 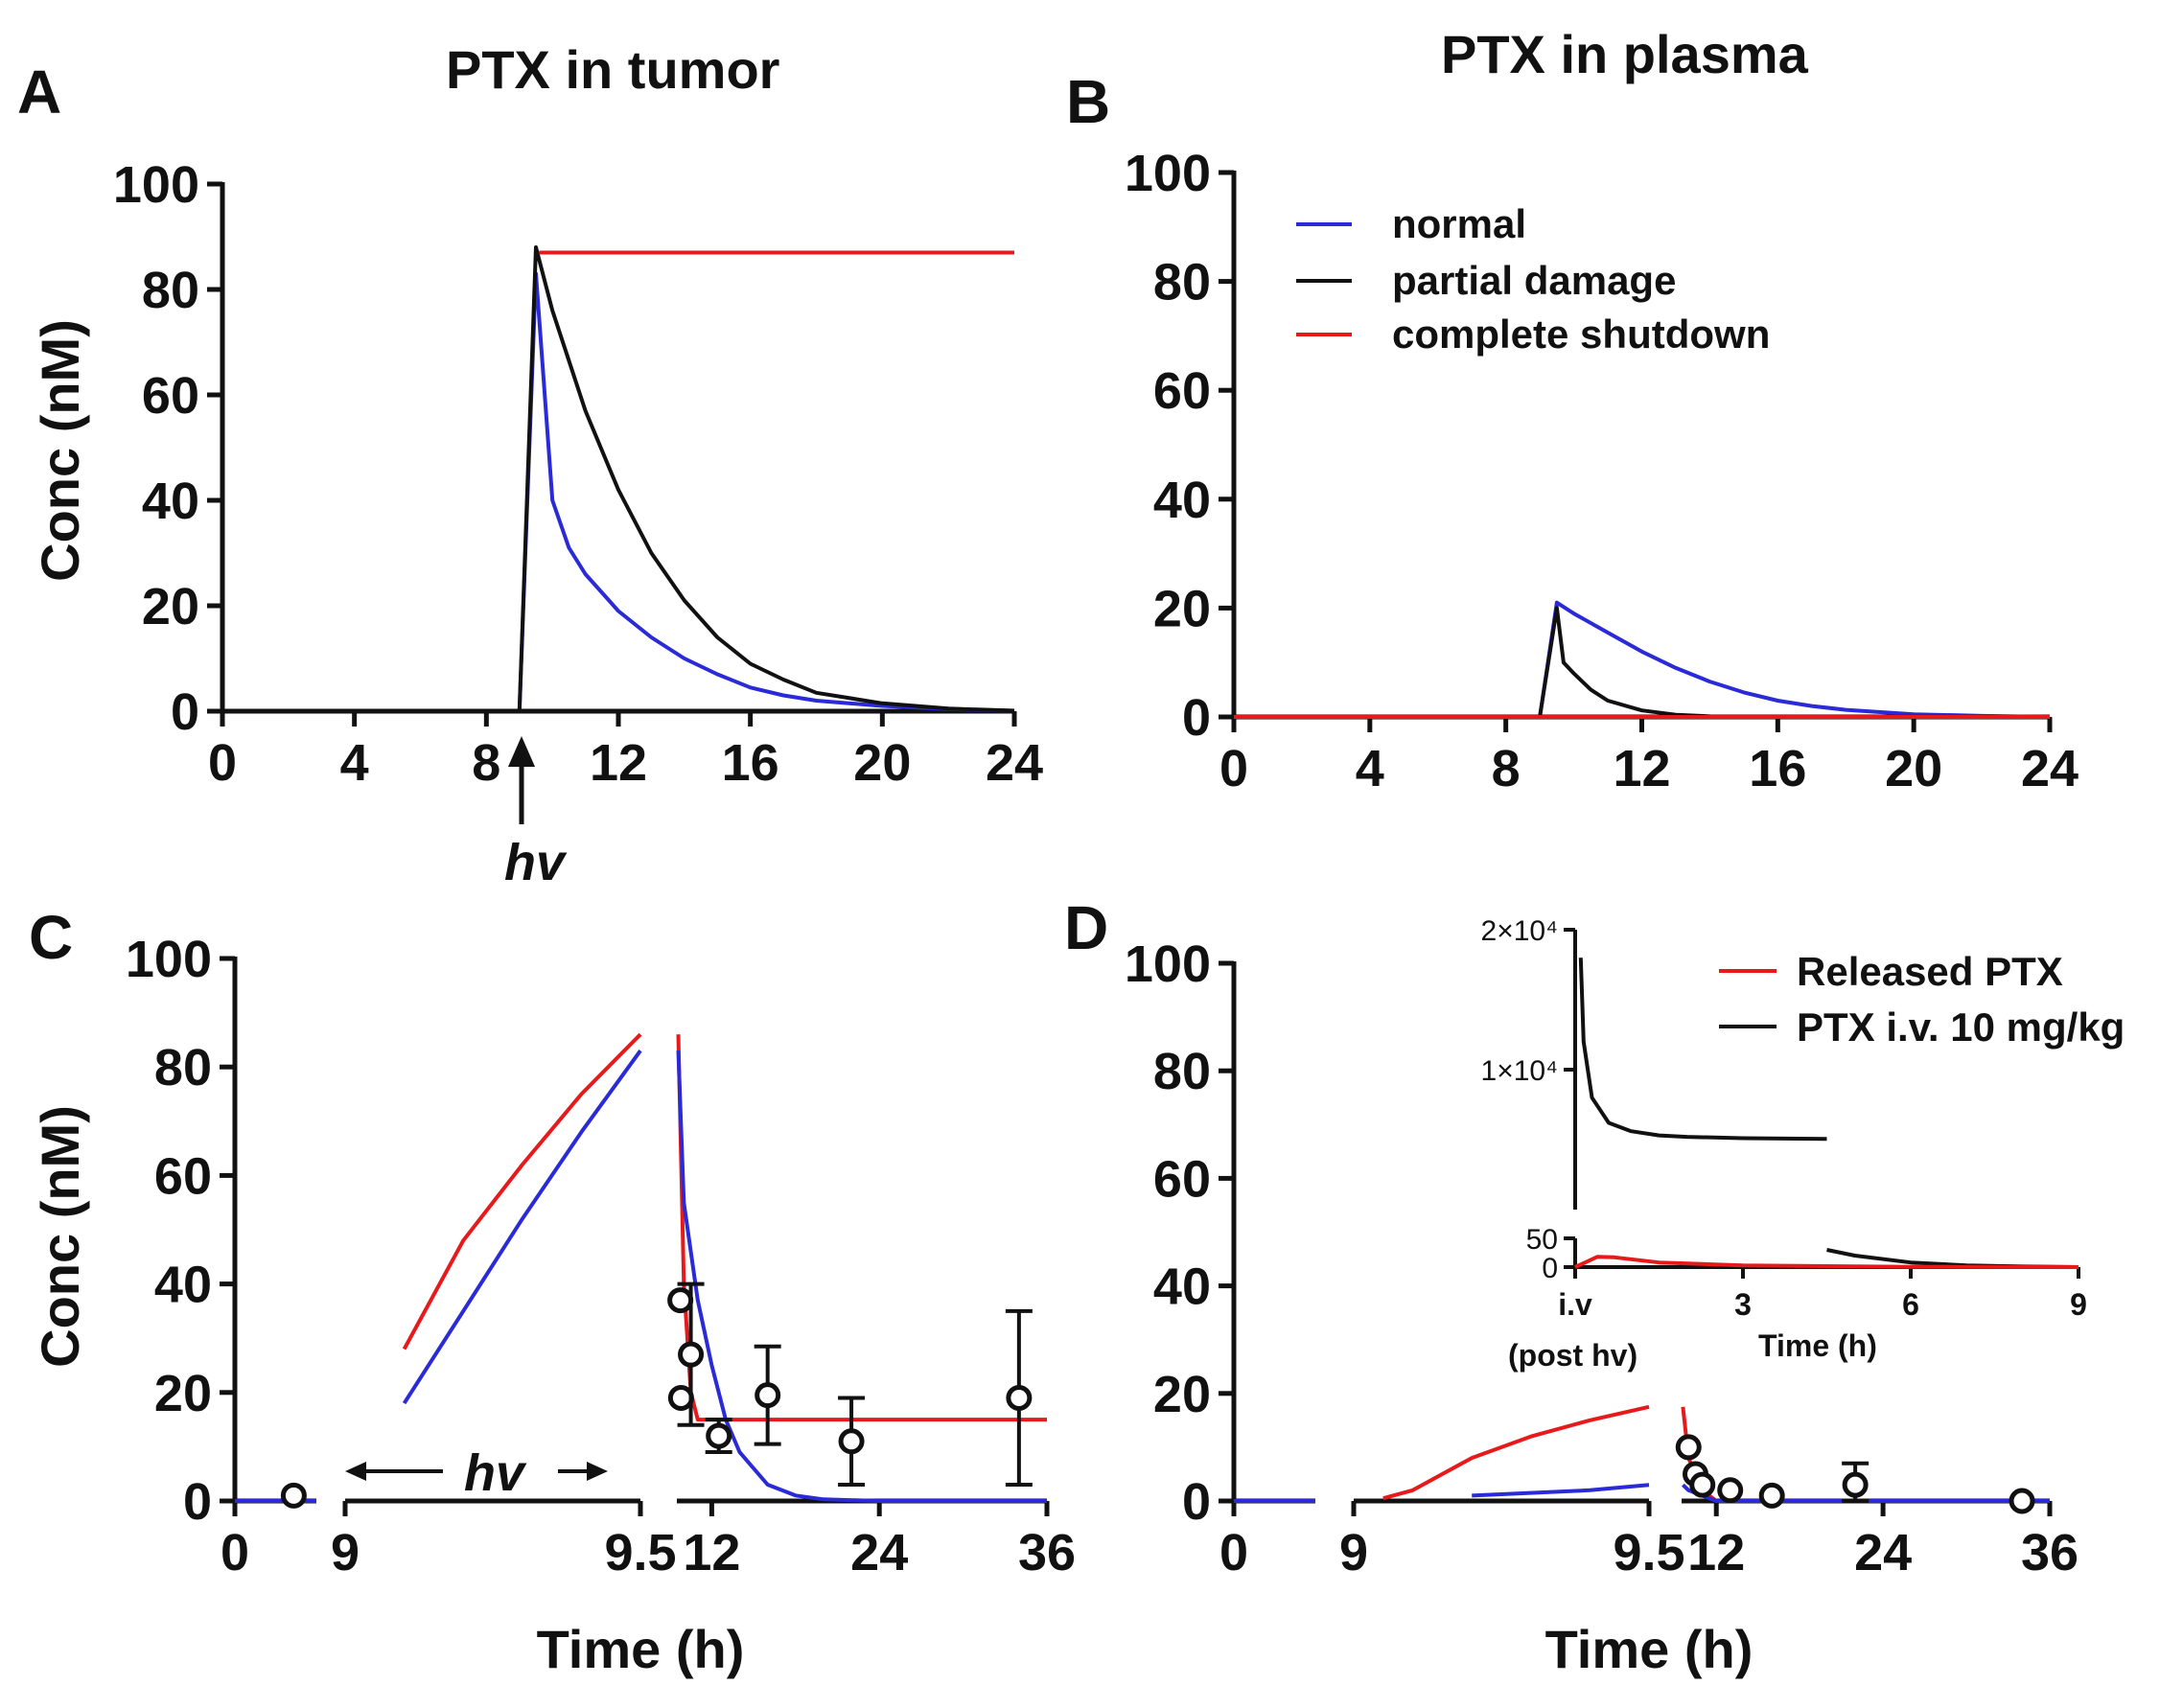 I want to click on panel-a-xtick-label: 12, so click(x=618, y=763).